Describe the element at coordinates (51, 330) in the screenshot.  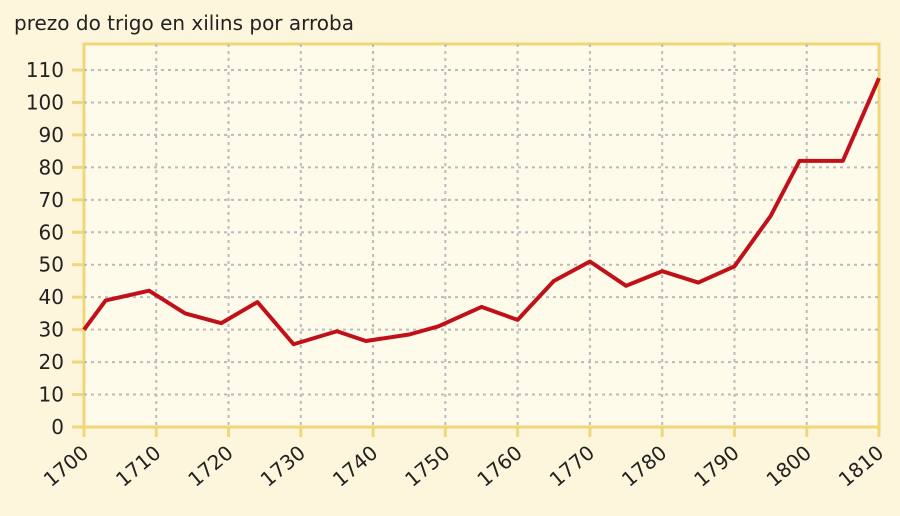
I see `y-tick-label: 30` at that location.